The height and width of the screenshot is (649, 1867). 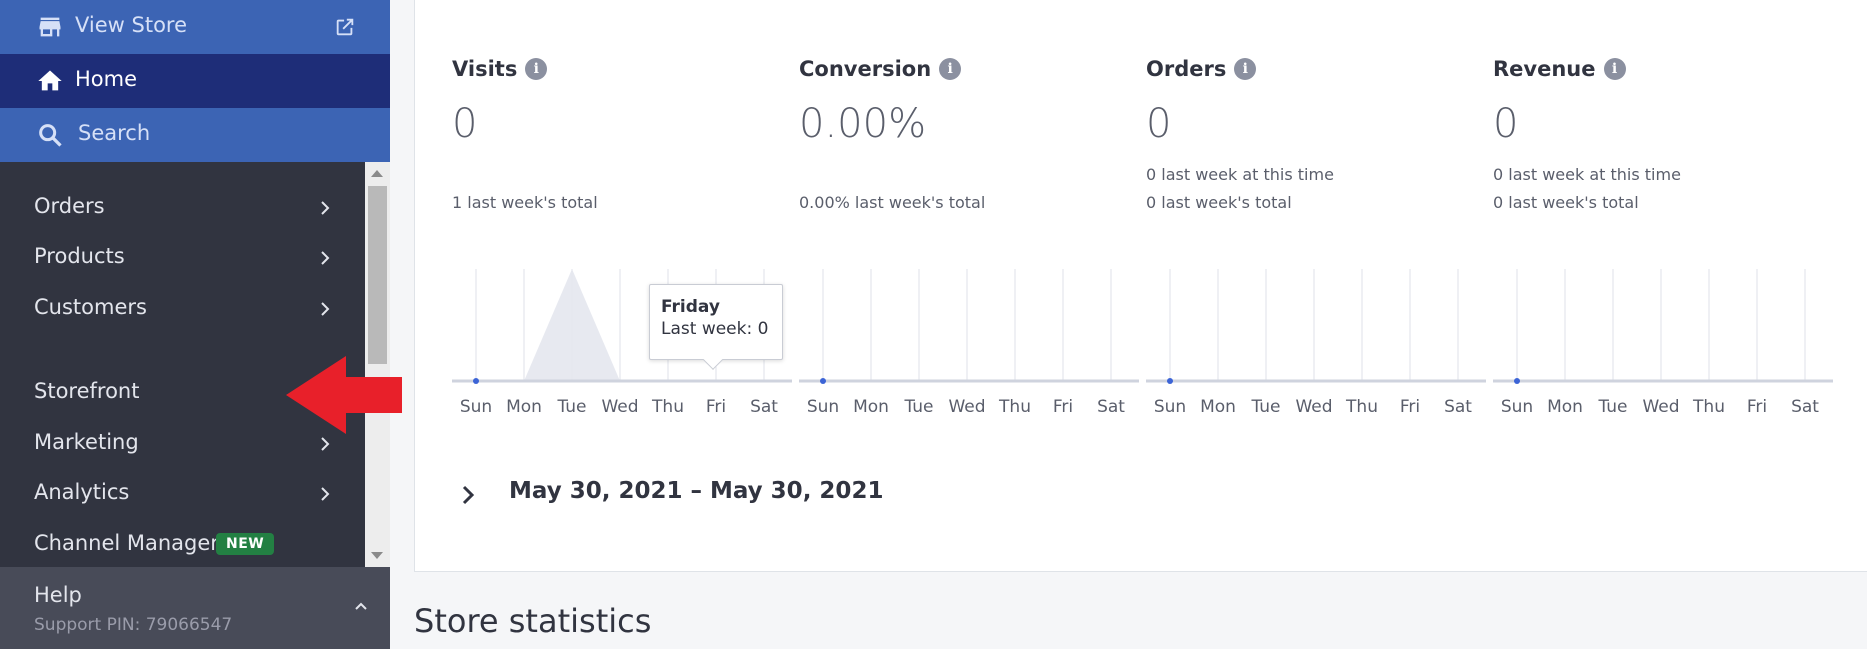 I want to click on orders-chart: Sun Mon Tue Wed Thu Fri Sat, so click(x=1316, y=341).